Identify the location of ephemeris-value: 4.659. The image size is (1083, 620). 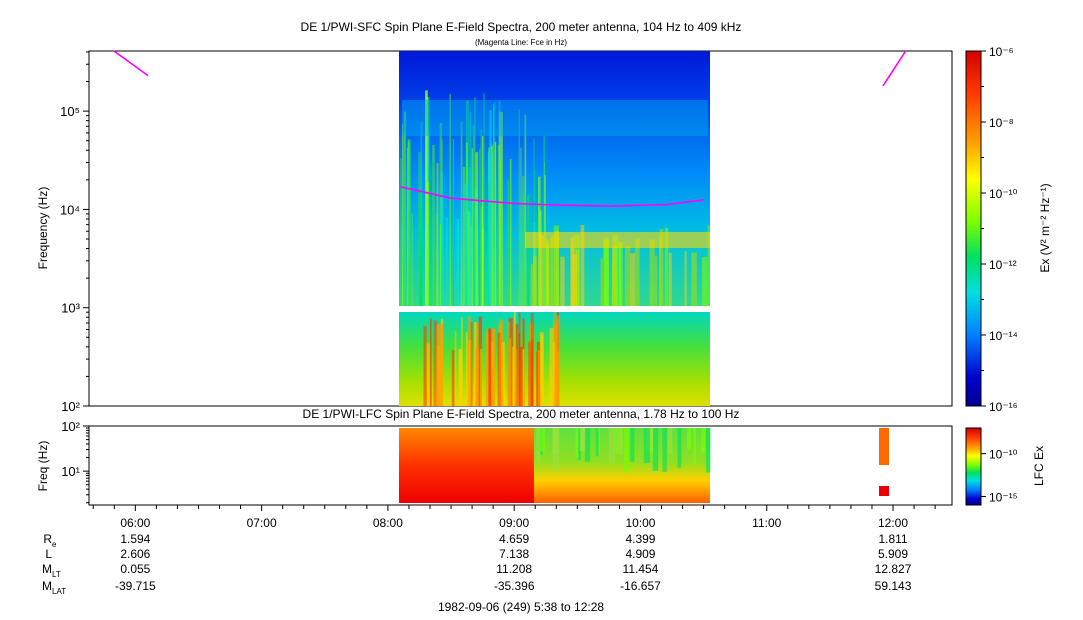
(514, 539).